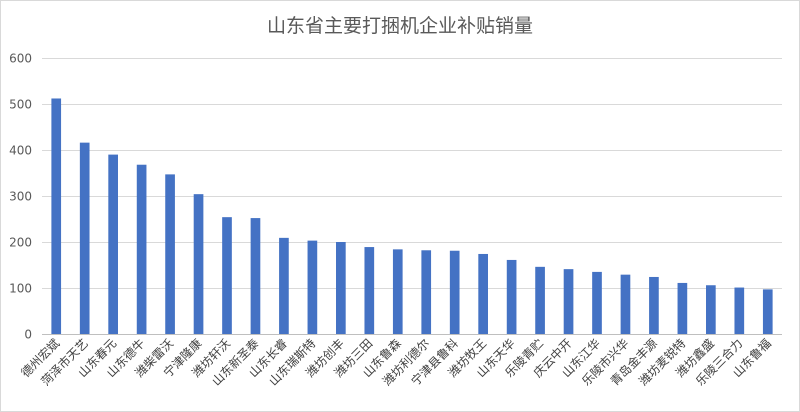  I want to click on y-tick-label: 200, so click(20, 243).